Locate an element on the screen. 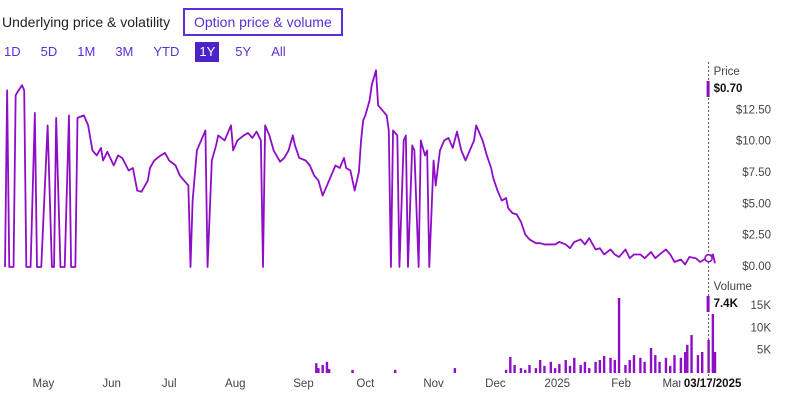 This screenshot has height=413, width=793. range-button: 5D is located at coordinates (49, 51).